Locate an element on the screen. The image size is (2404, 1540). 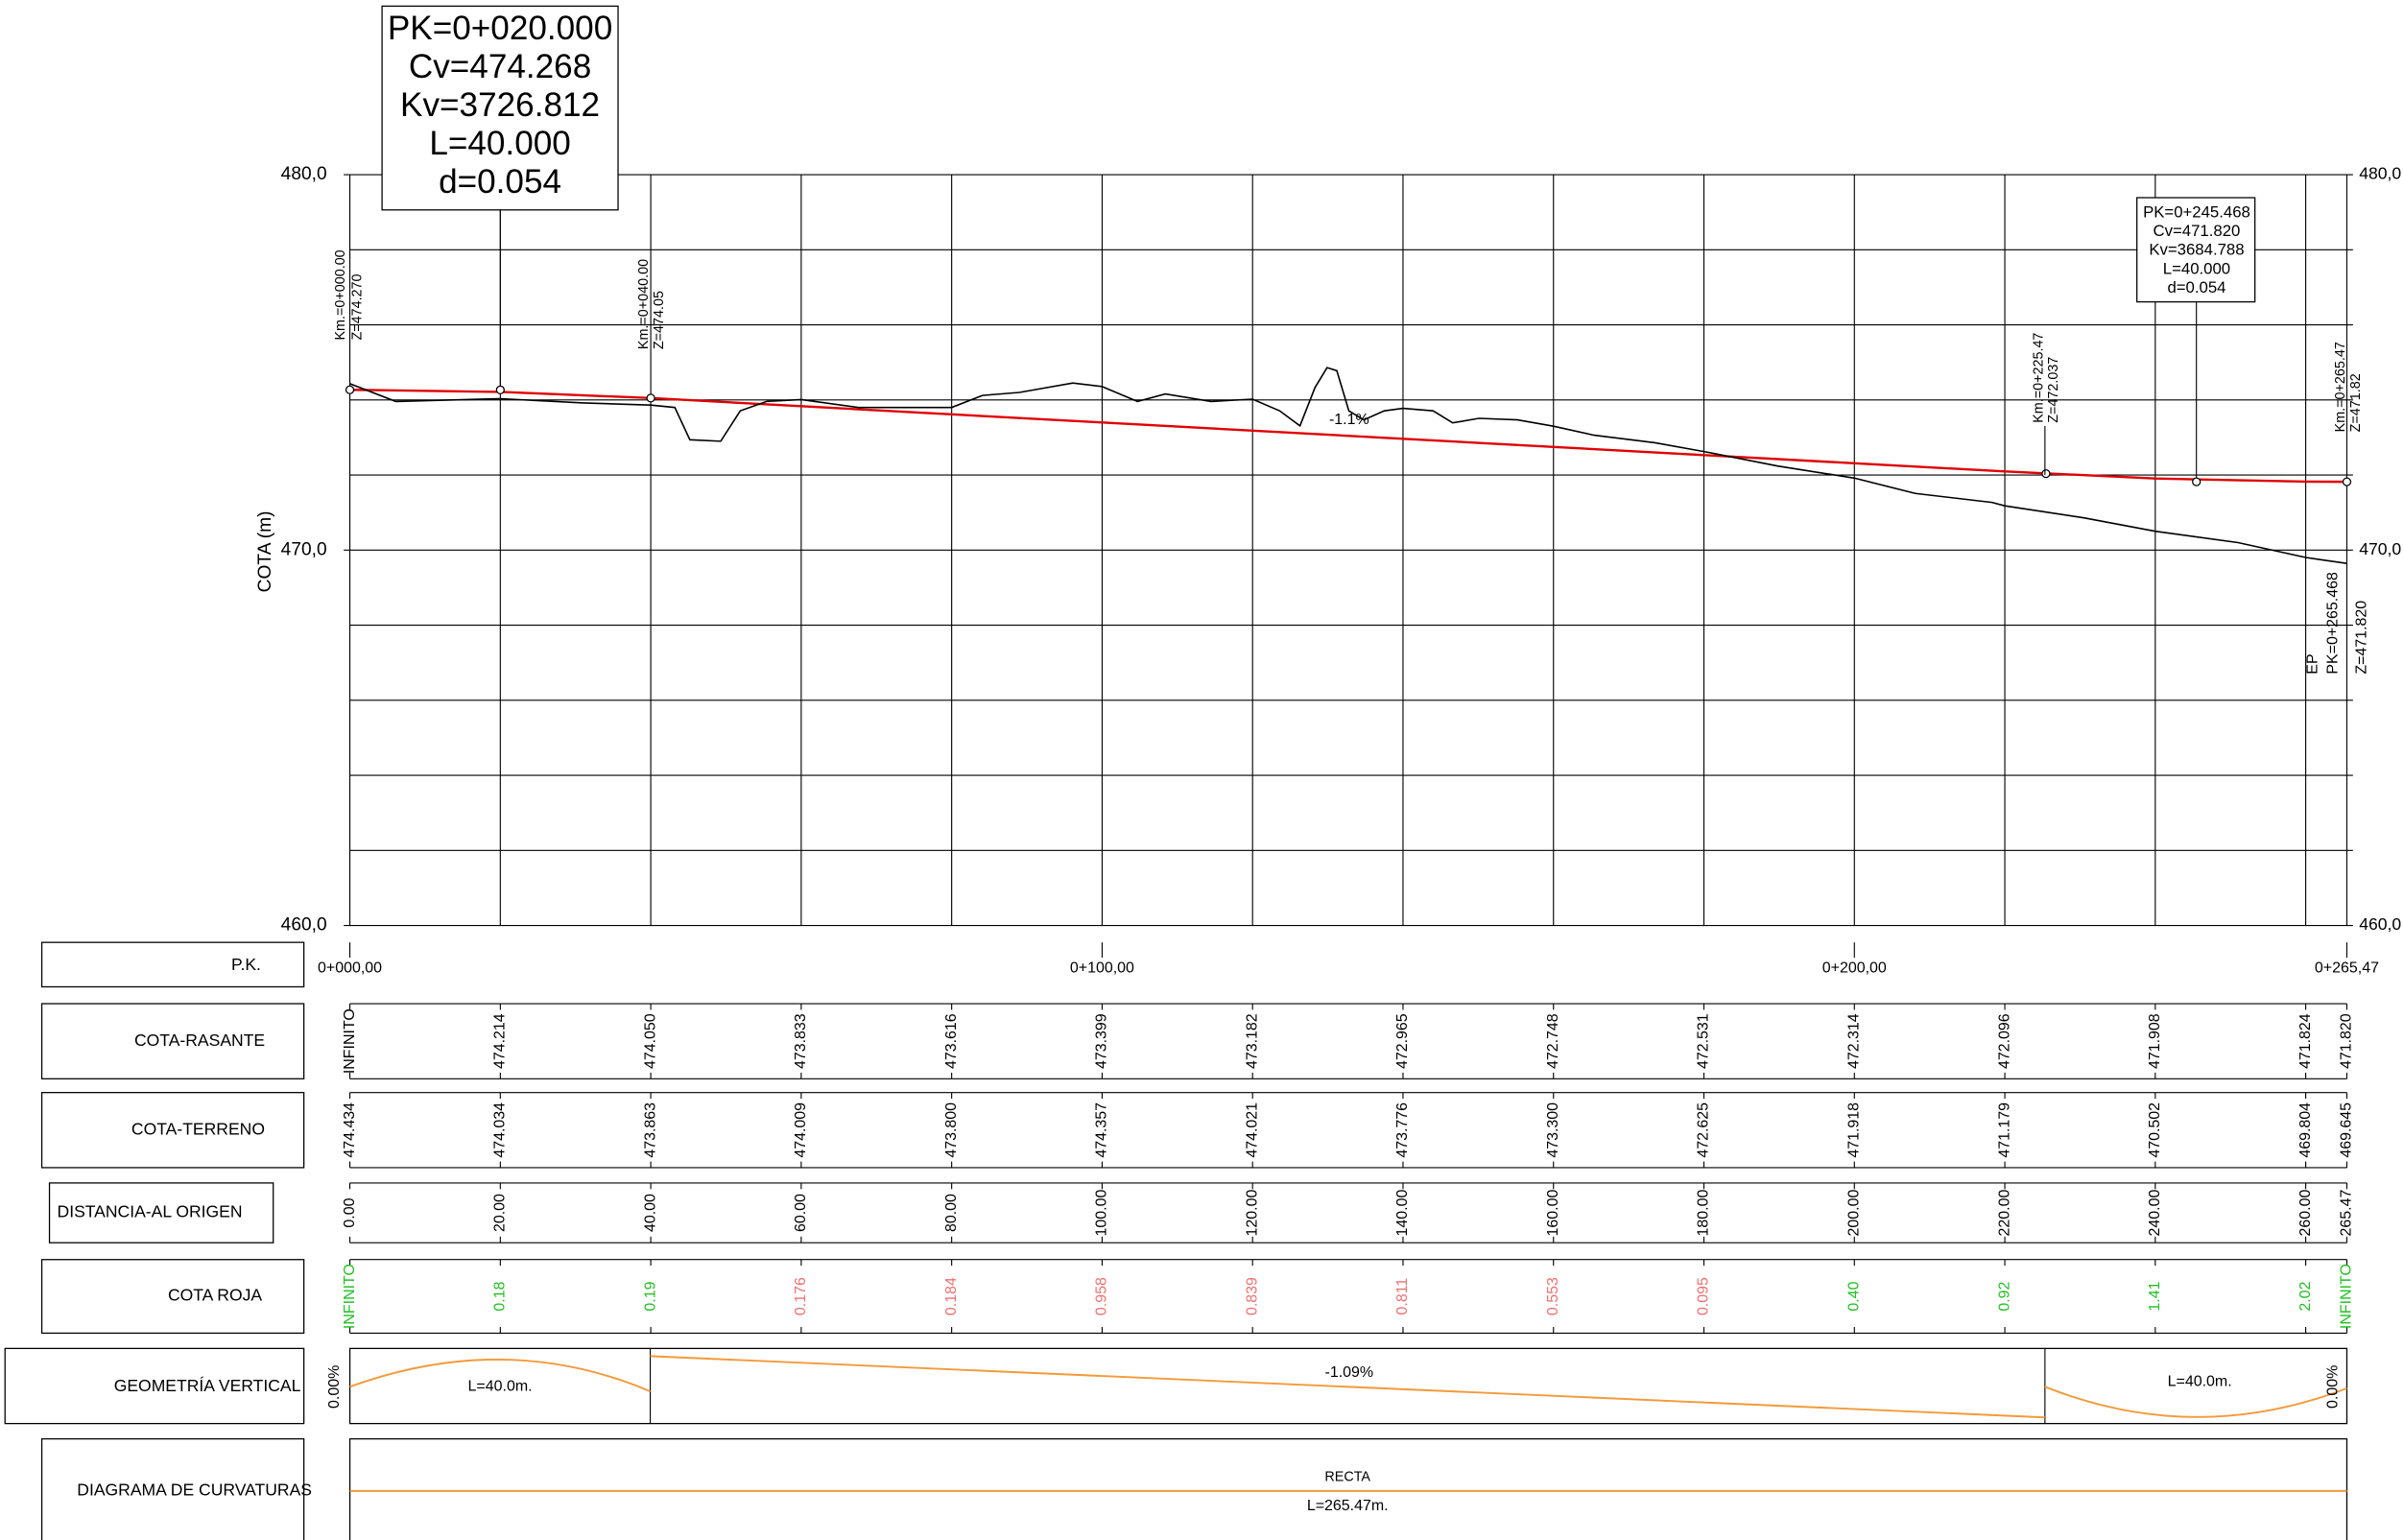
row-value: 474.434 is located at coordinates (350, 1130).